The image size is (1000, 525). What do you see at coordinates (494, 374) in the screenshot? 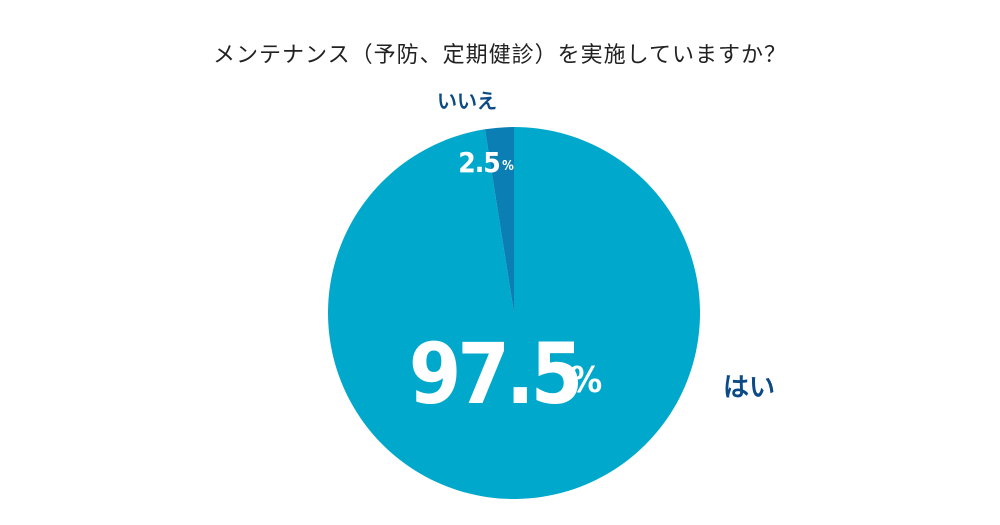
I see `slice-value-label-0: 97.5` at bounding box center [494, 374].